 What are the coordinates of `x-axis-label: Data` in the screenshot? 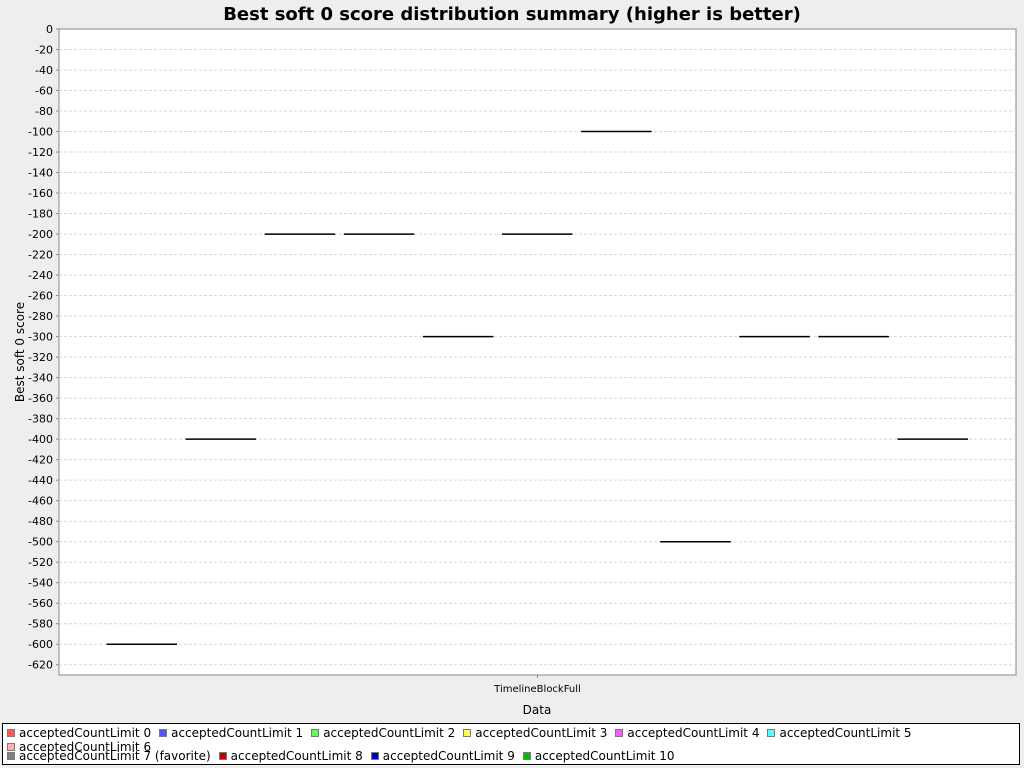 It's located at (537, 710).